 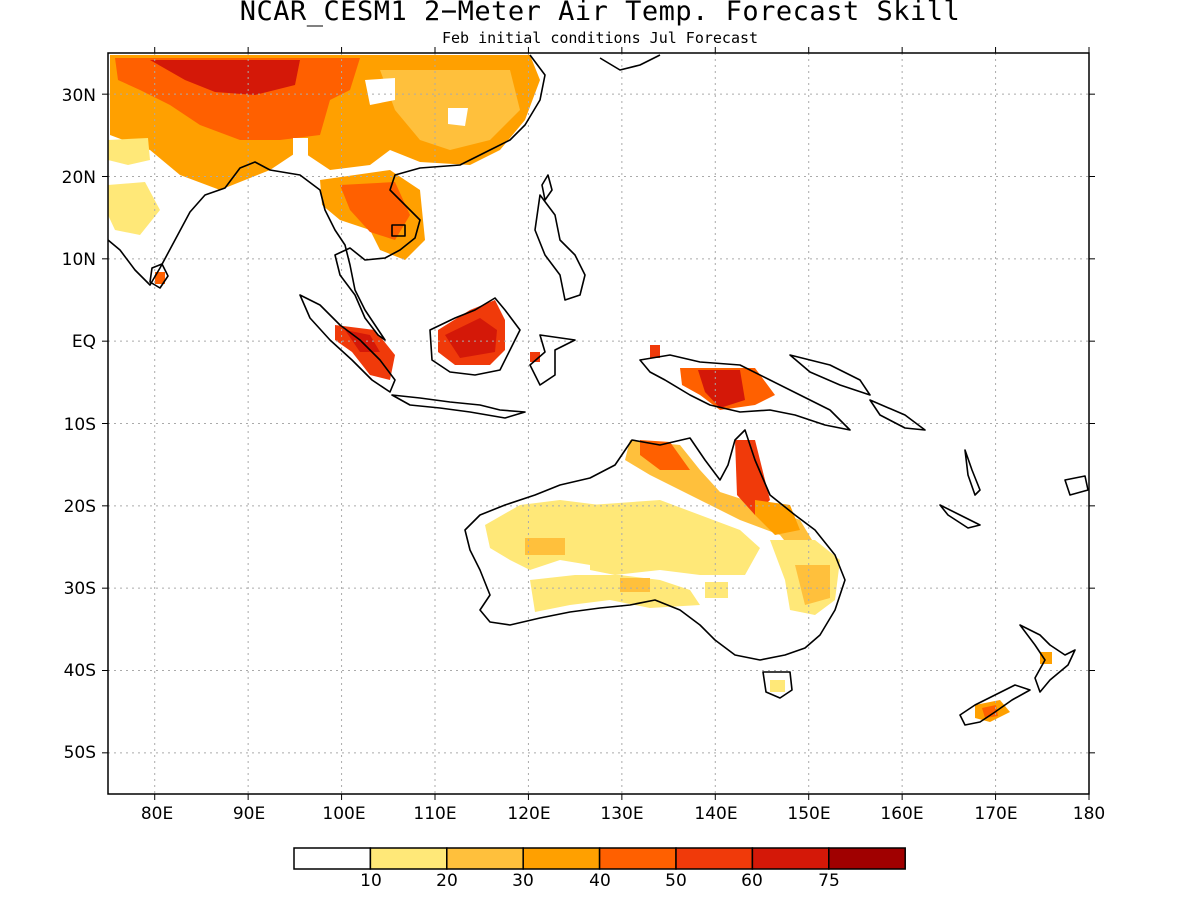 I want to click on coastline-borneo, so click(x=475, y=336).